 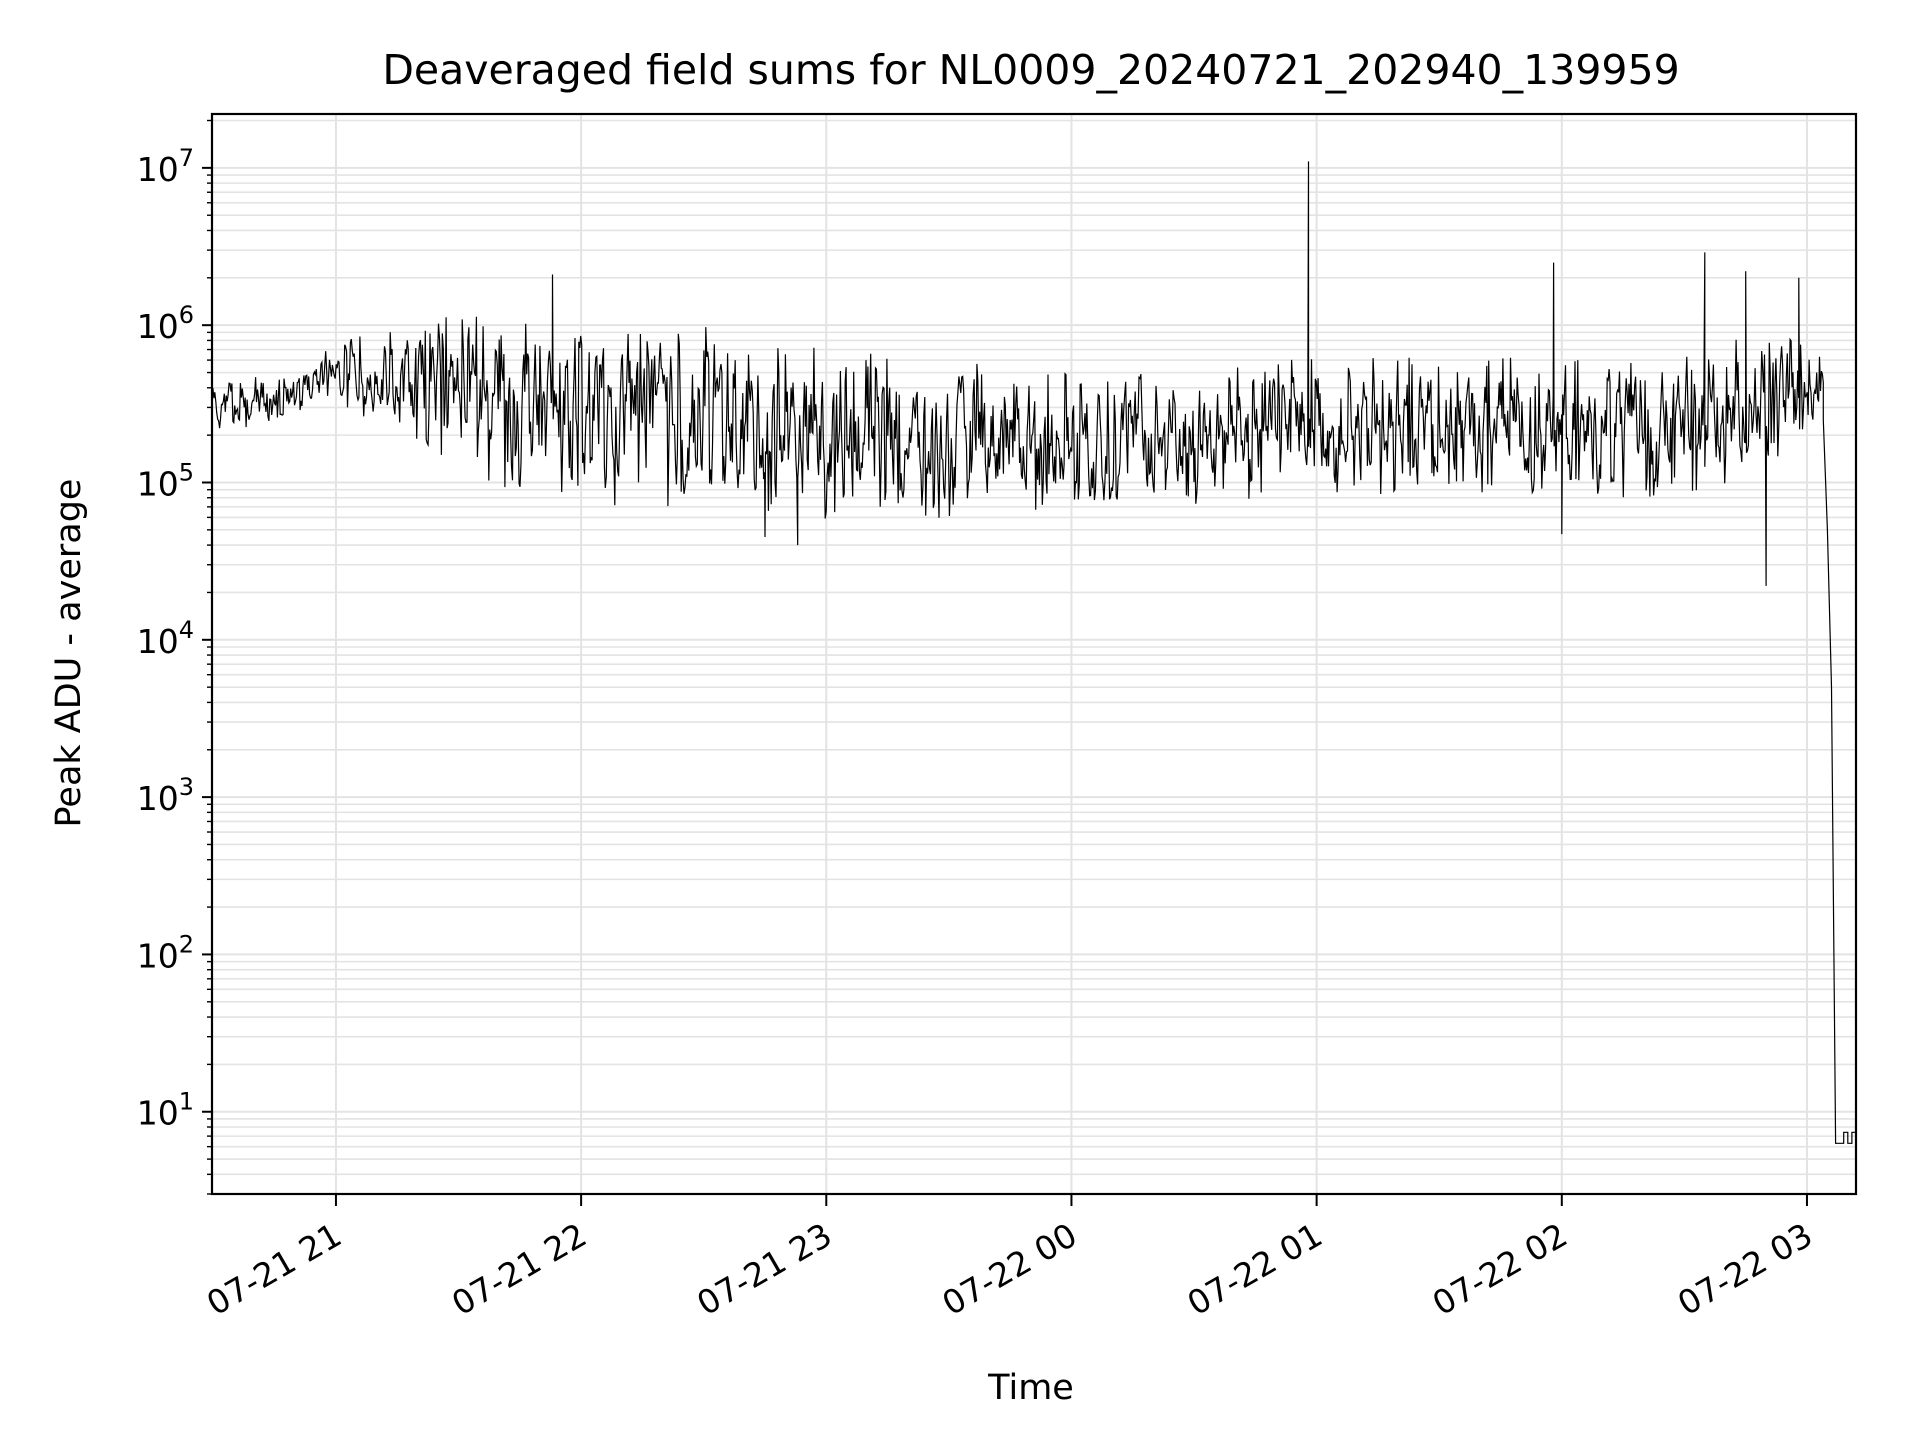 What do you see at coordinates (165, 638) in the screenshot?
I see `y-tick-label: 10⁴` at bounding box center [165, 638].